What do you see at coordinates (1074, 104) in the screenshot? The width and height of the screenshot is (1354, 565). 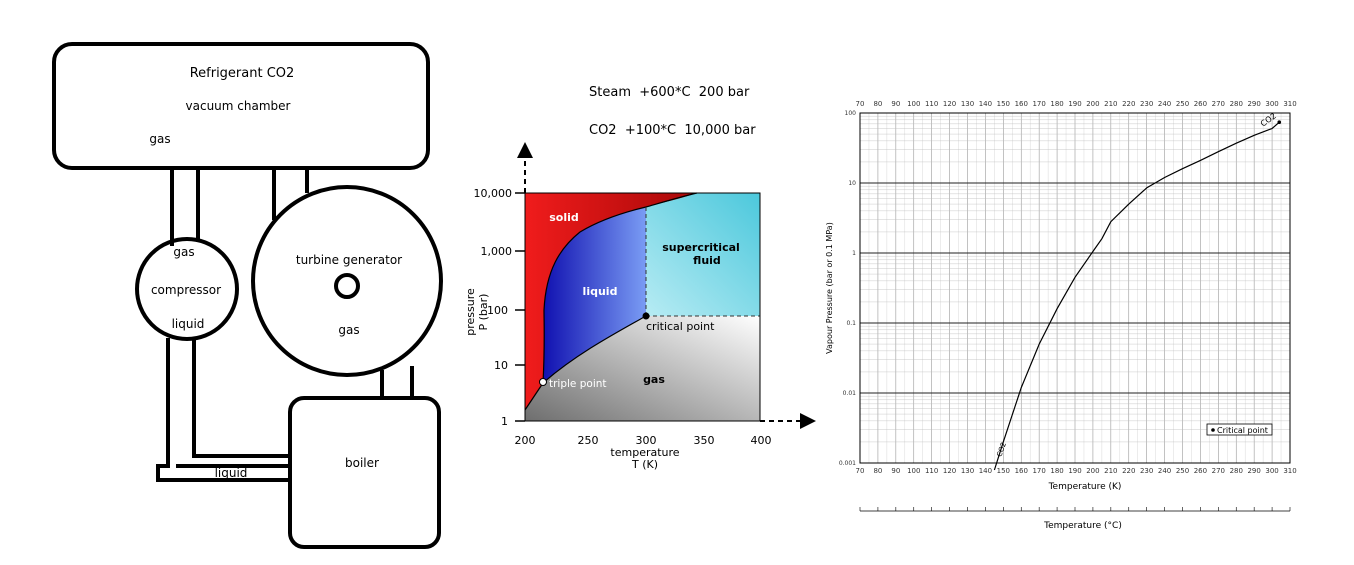 I see `x-tick-label-top: 190` at bounding box center [1074, 104].